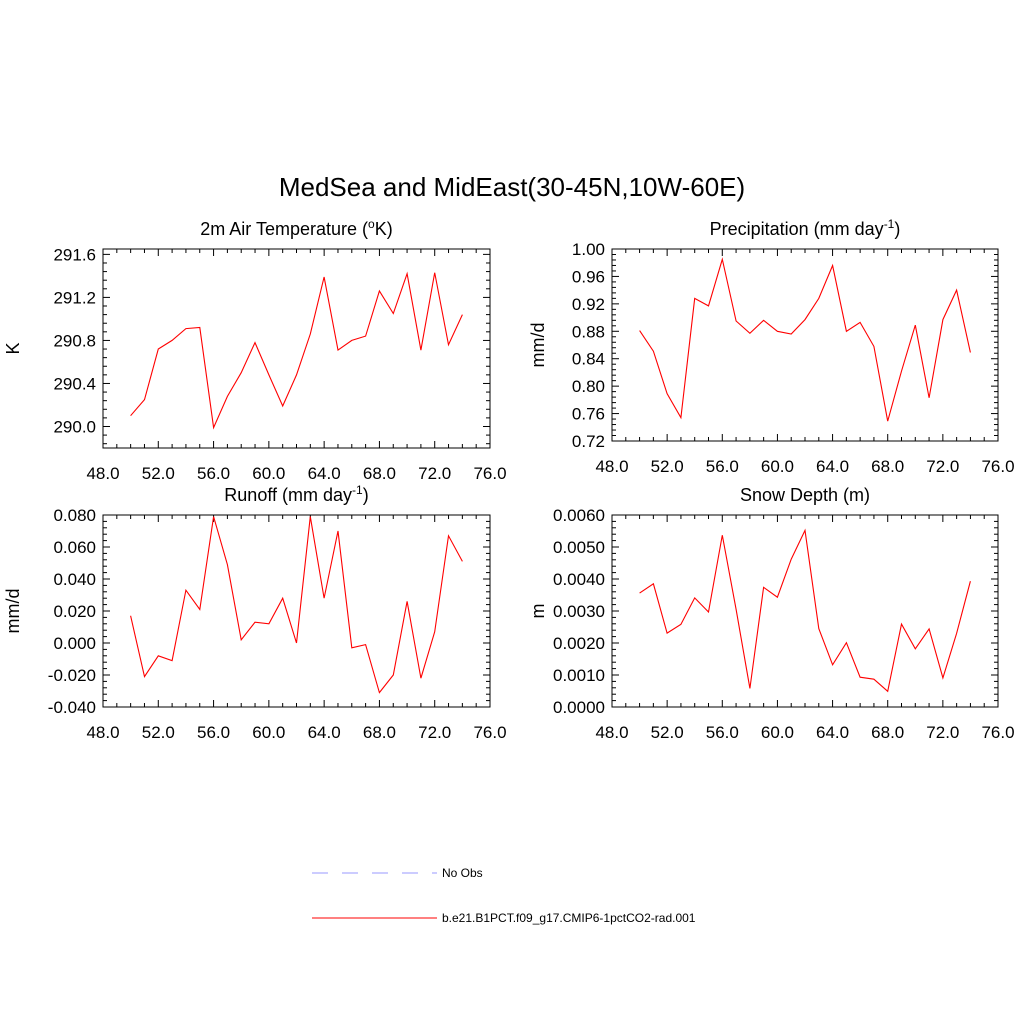 This screenshot has height=1024, width=1024. I want to click on y-tick-label: 0.92, so click(588, 304).